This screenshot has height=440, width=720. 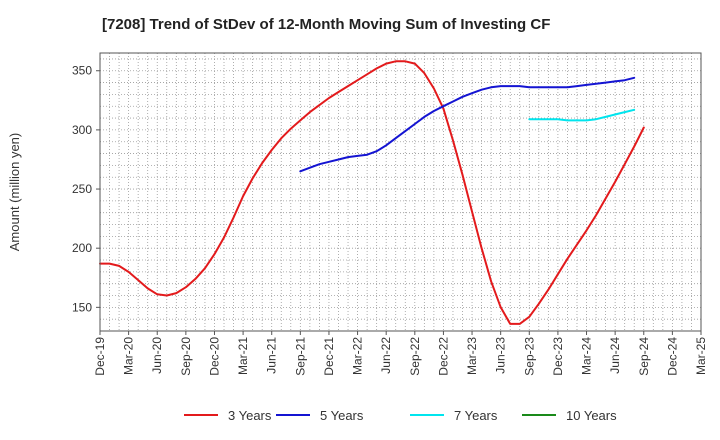 I want to click on x-tick-label: Dec-23, so click(x=558, y=356).